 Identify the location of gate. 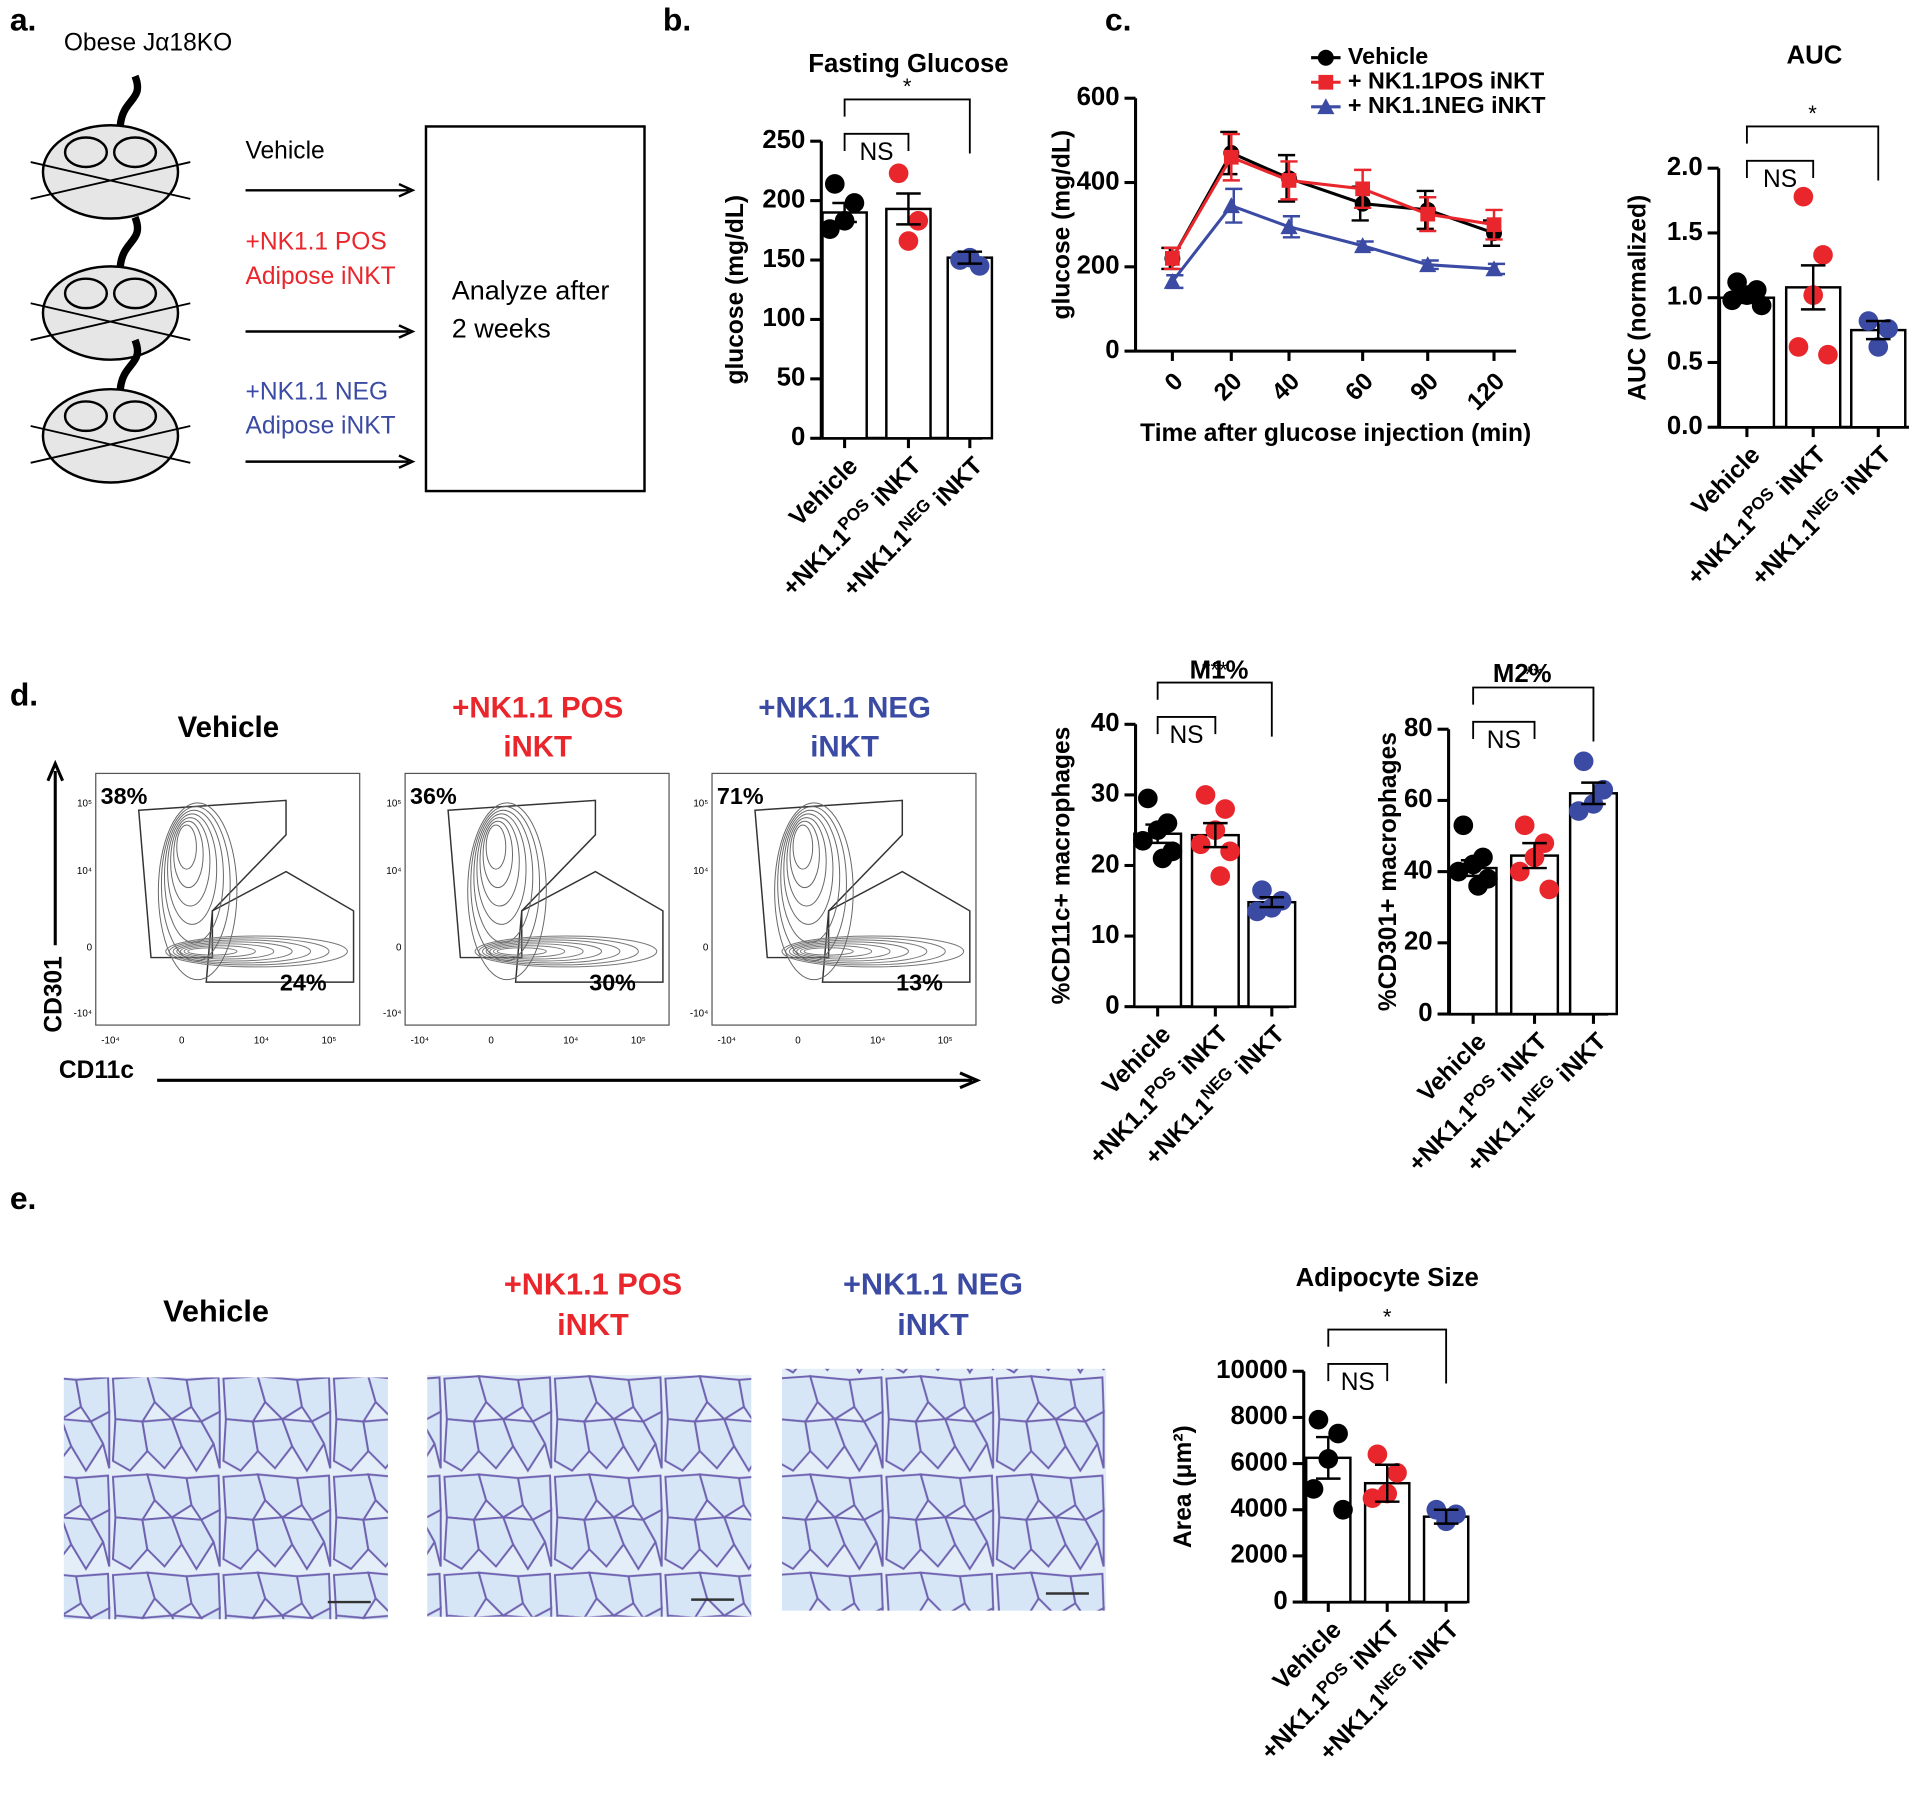
(280, 926).